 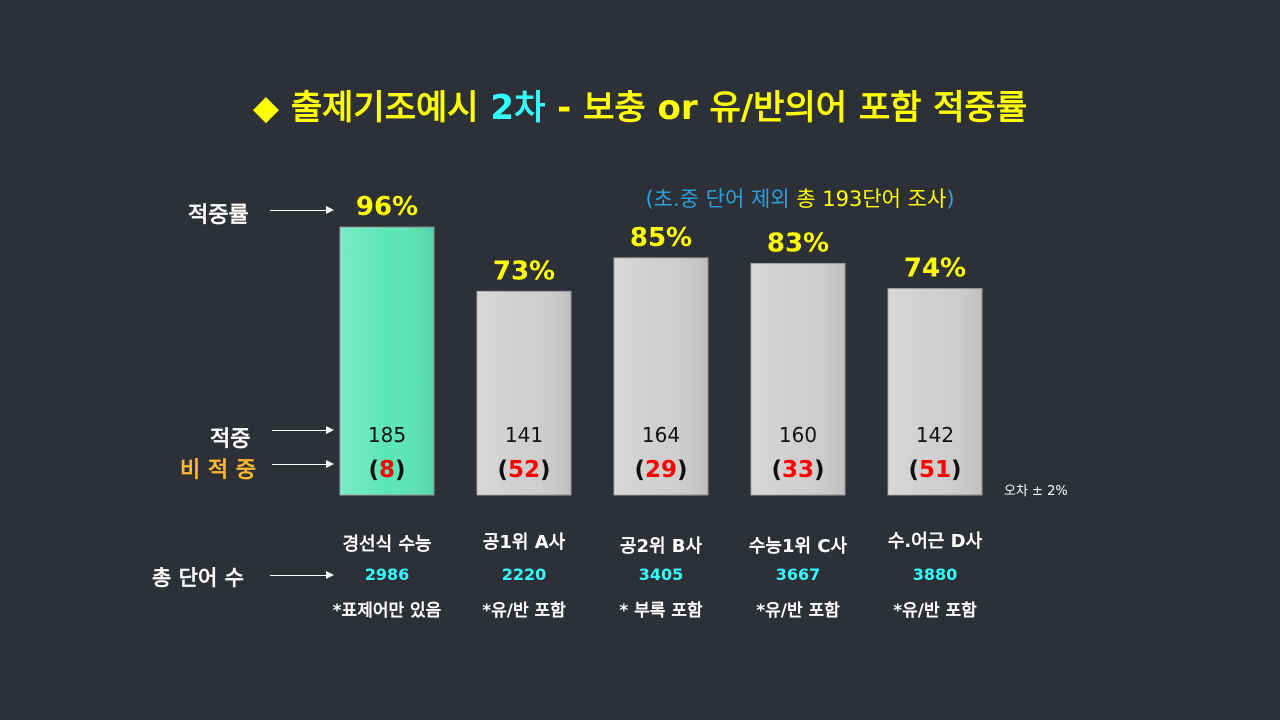 I want to click on bar-value-label: 73%, so click(x=524, y=271).